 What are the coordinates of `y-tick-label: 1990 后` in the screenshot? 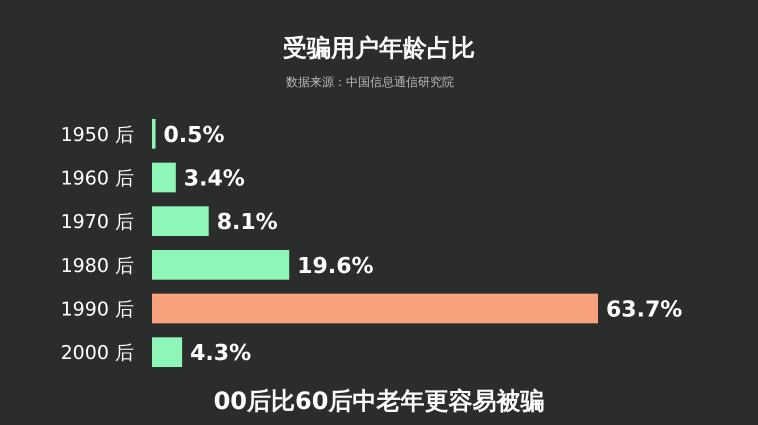 It's located at (97, 309).